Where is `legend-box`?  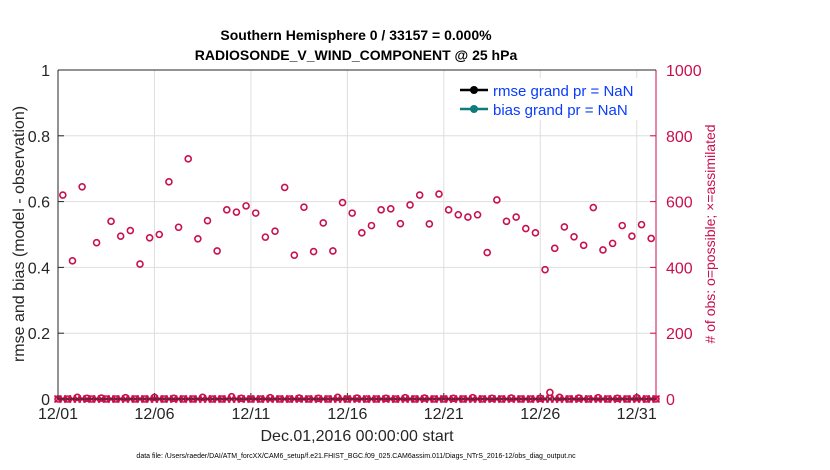
legend-box is located at coordinates (551, 99).